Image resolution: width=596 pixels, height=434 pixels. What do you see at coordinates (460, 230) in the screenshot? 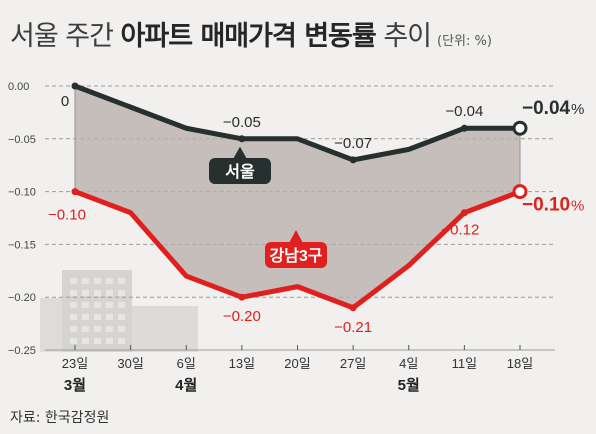
I see `data-label: −0.12` at bounding box center [460, 230].